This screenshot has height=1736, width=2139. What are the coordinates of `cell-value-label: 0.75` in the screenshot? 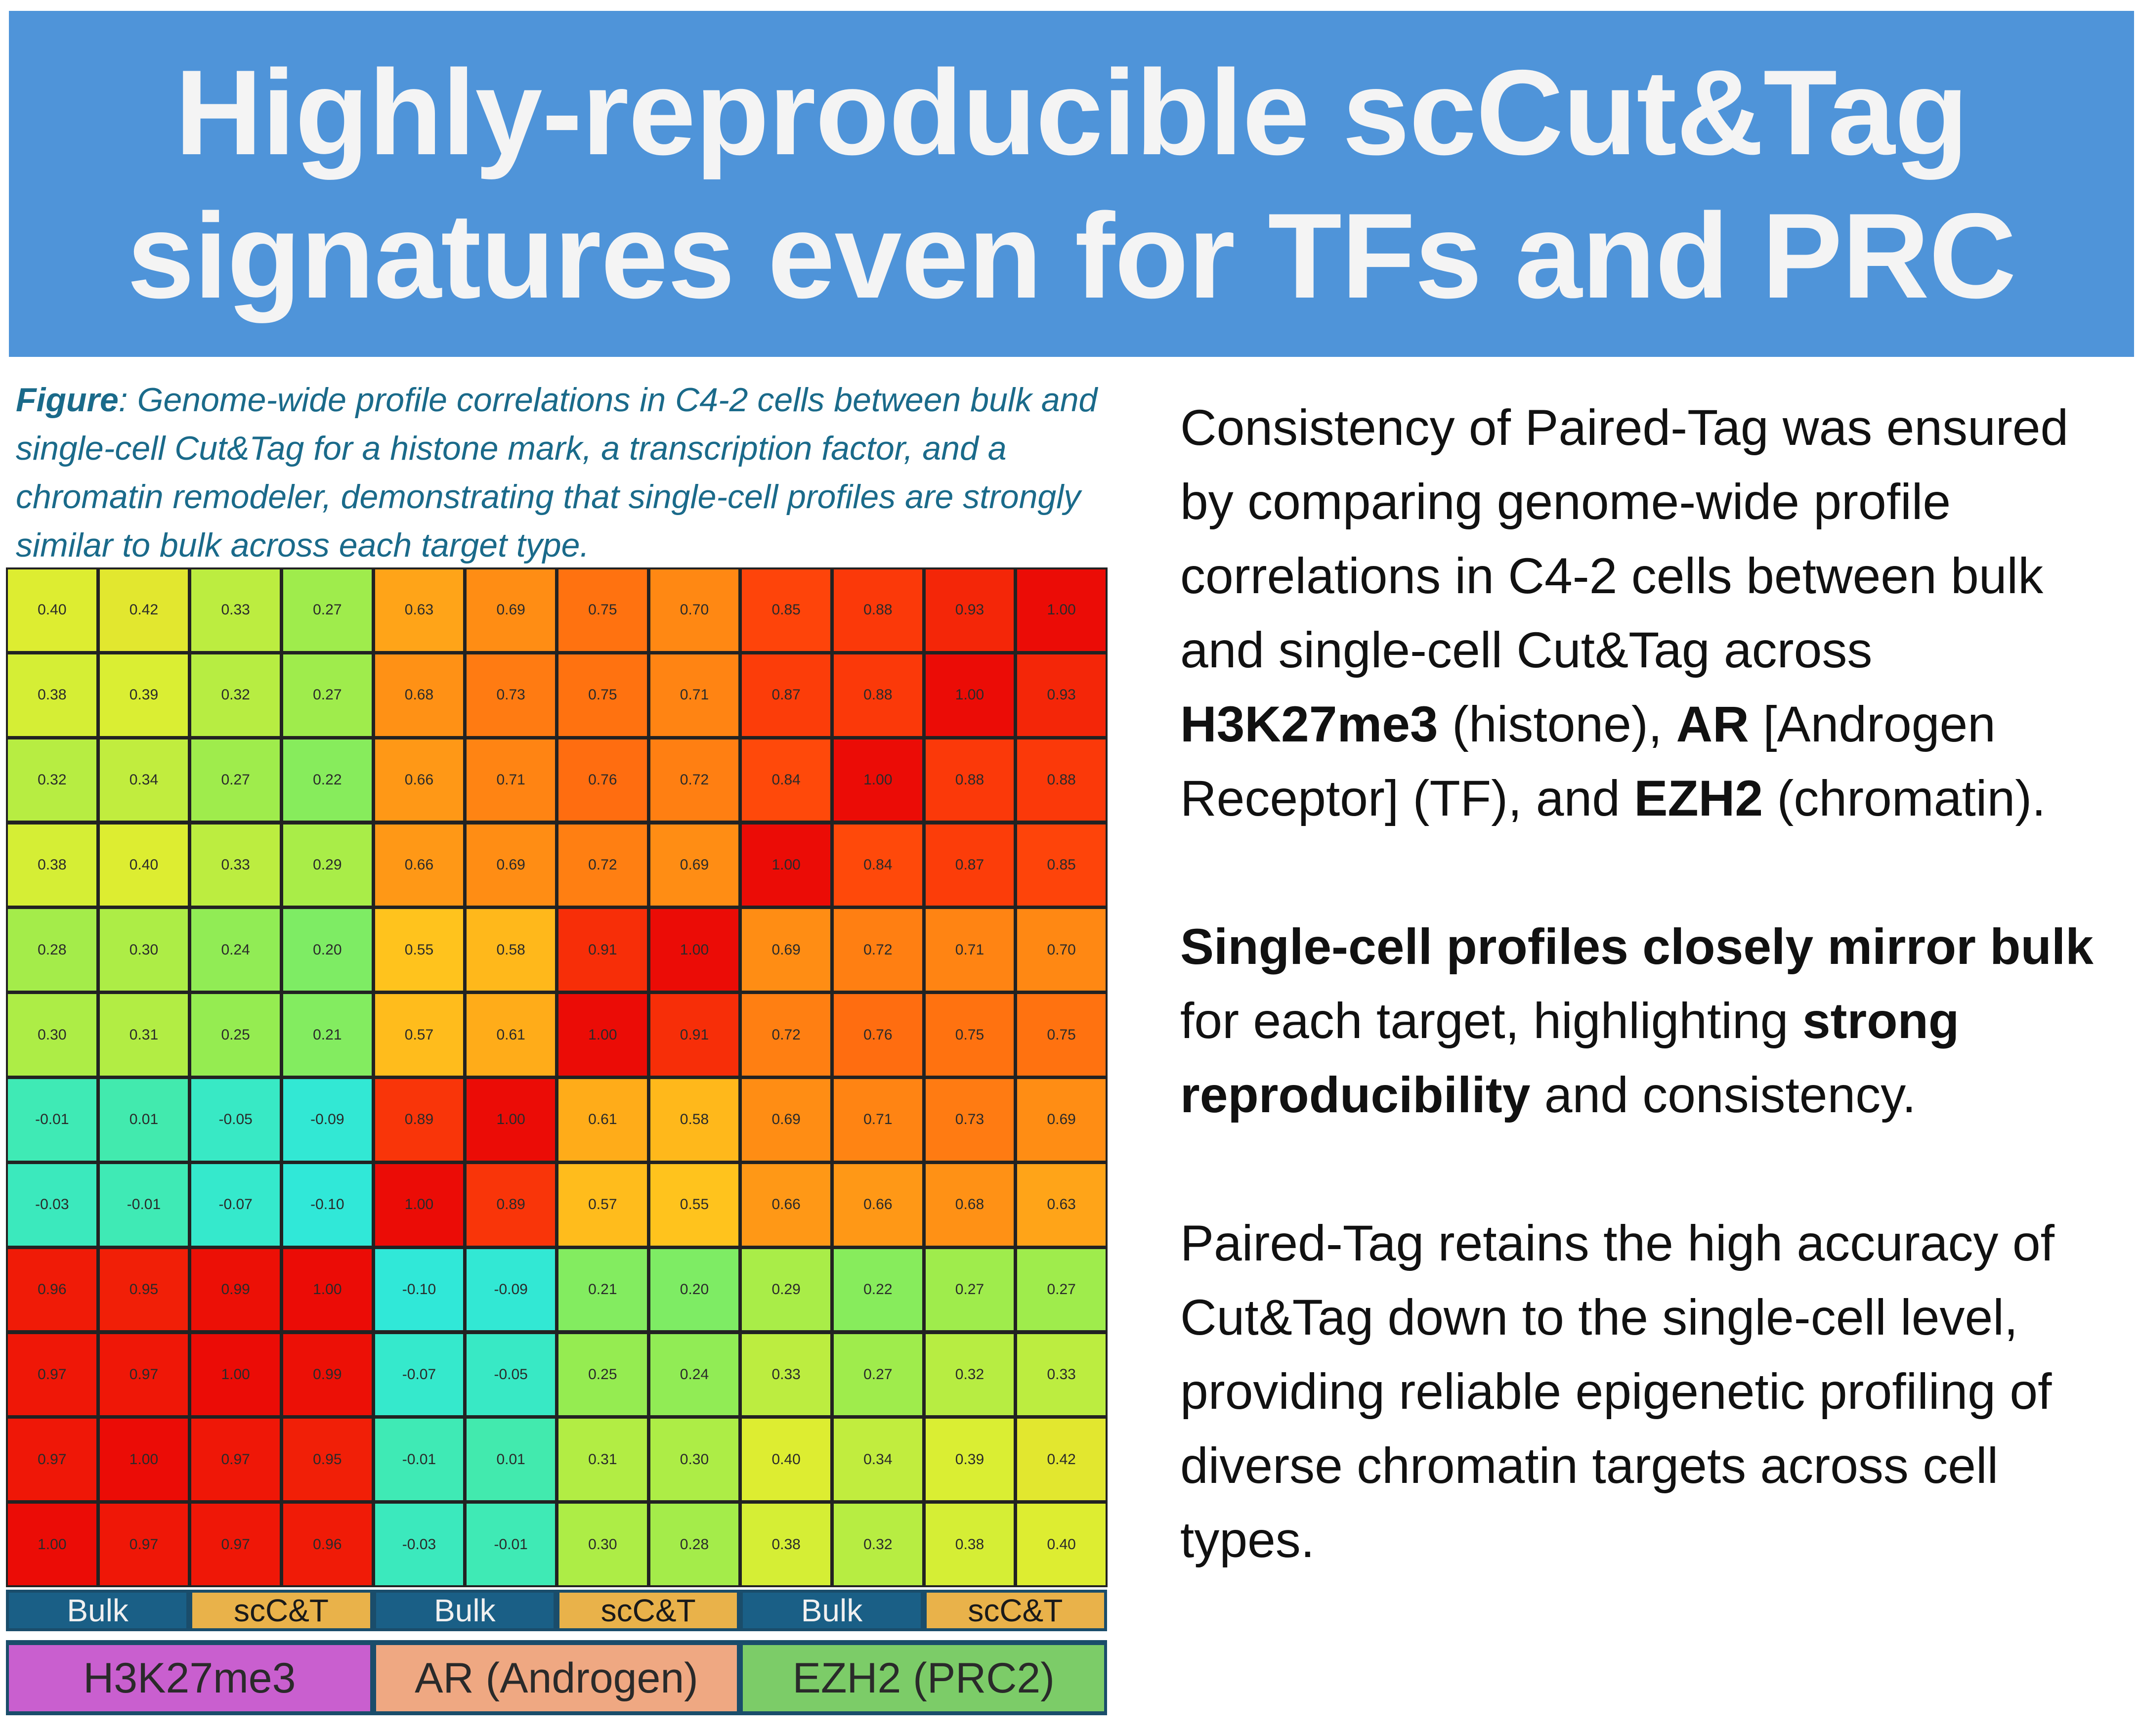 It's located at (969, 1034).